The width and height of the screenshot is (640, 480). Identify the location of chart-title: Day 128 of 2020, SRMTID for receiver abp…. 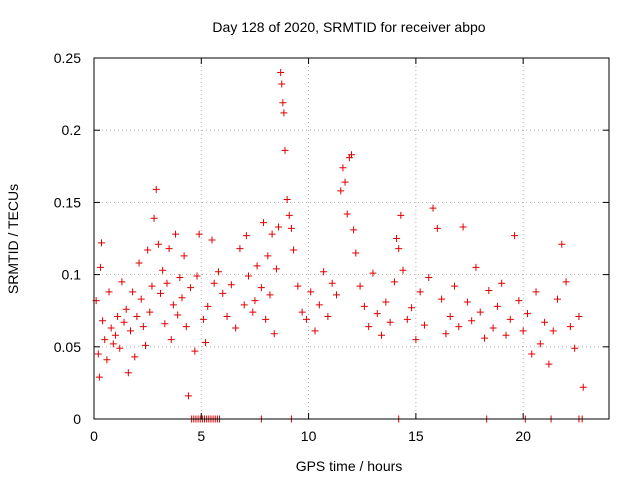
(348, 27).